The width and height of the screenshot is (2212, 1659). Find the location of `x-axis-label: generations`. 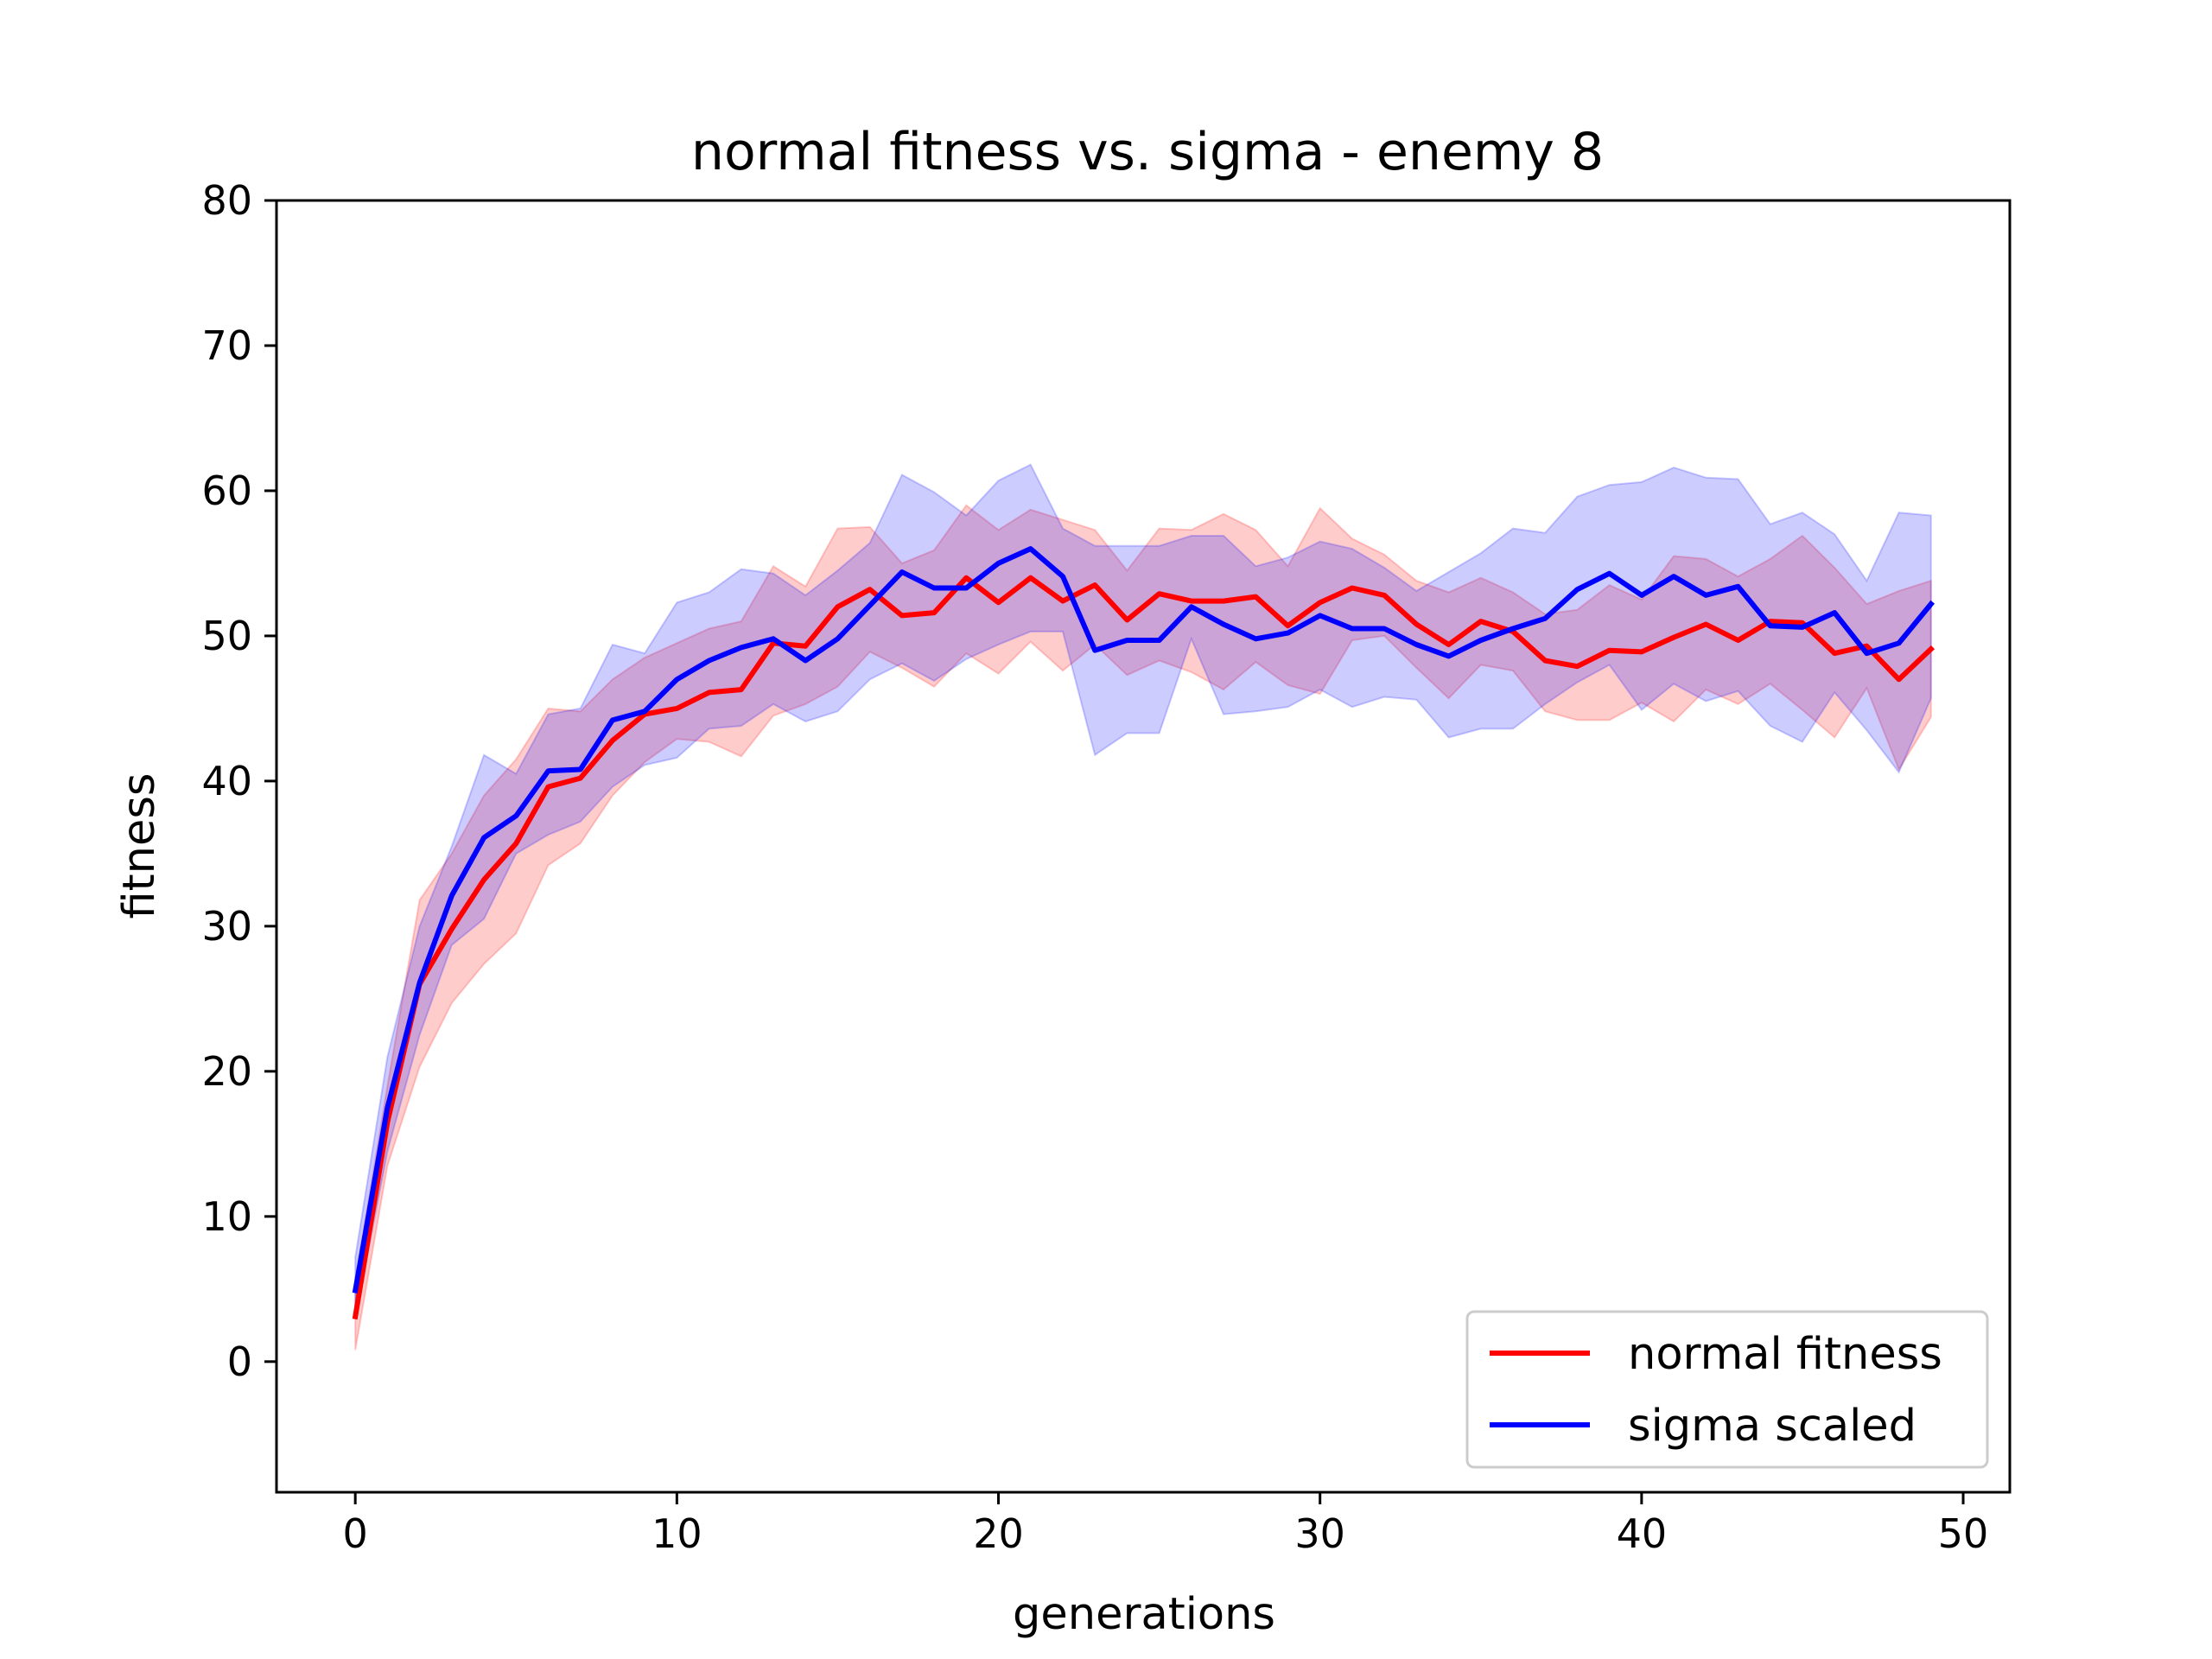

x-axis-label: generations is located at coordinates (1144, 1614).